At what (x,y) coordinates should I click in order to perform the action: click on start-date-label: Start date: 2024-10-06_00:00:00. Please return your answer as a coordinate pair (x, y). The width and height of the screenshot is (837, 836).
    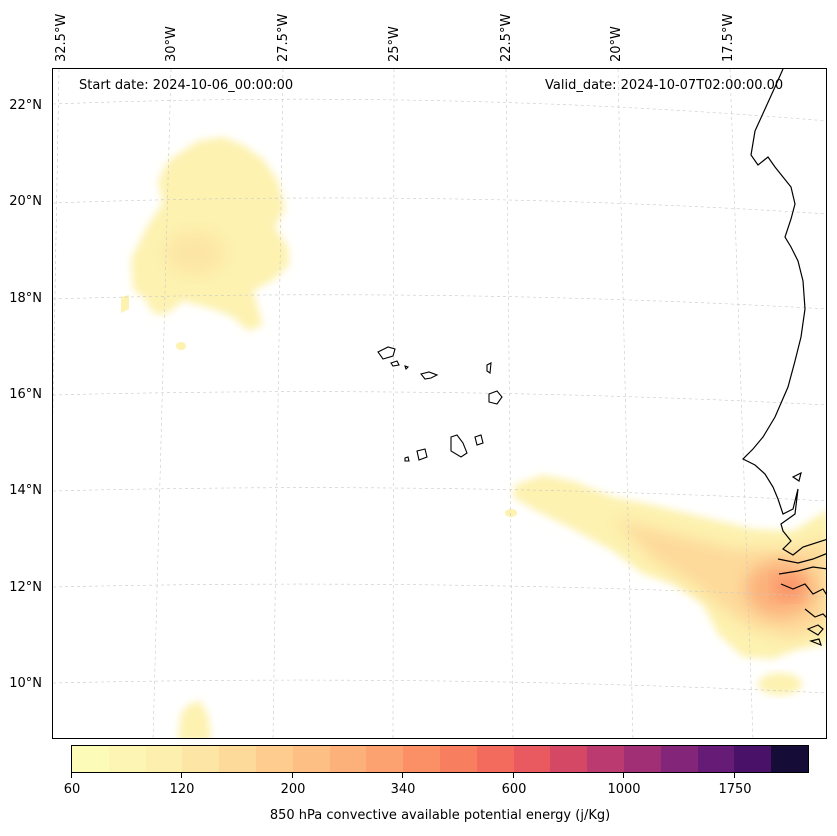
    Looking at the image, I should click on (186, 85).